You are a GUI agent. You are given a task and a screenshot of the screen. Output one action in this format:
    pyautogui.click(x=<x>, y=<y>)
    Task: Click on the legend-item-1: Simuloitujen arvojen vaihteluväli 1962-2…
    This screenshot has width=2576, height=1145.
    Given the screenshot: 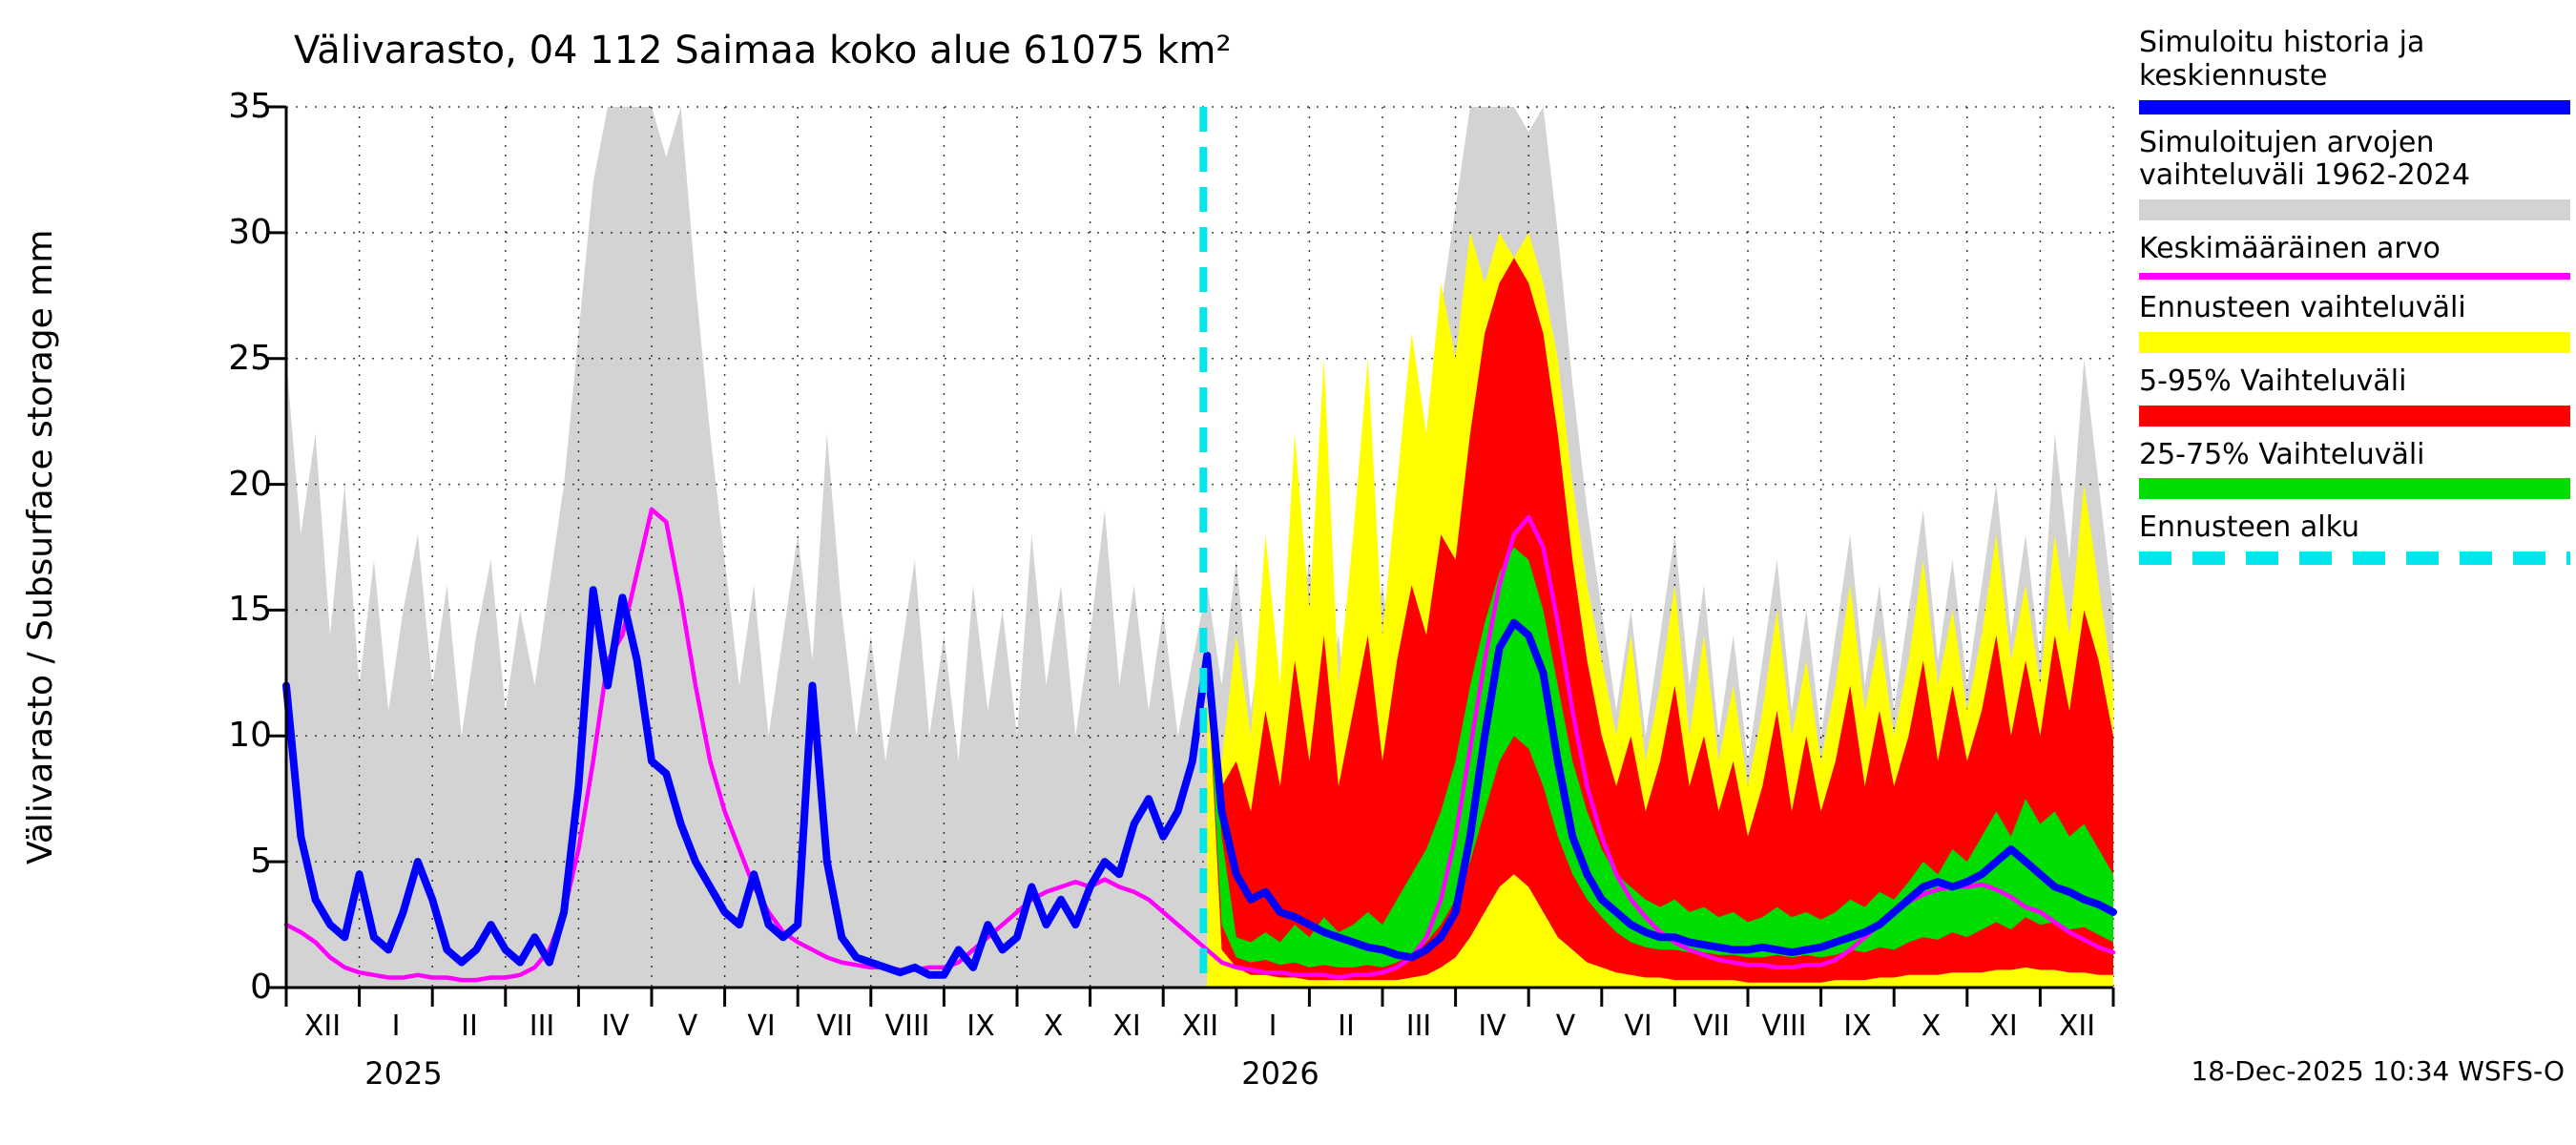 What is the action you would take?
    pyautogui.click(x=2354, y=173)
    